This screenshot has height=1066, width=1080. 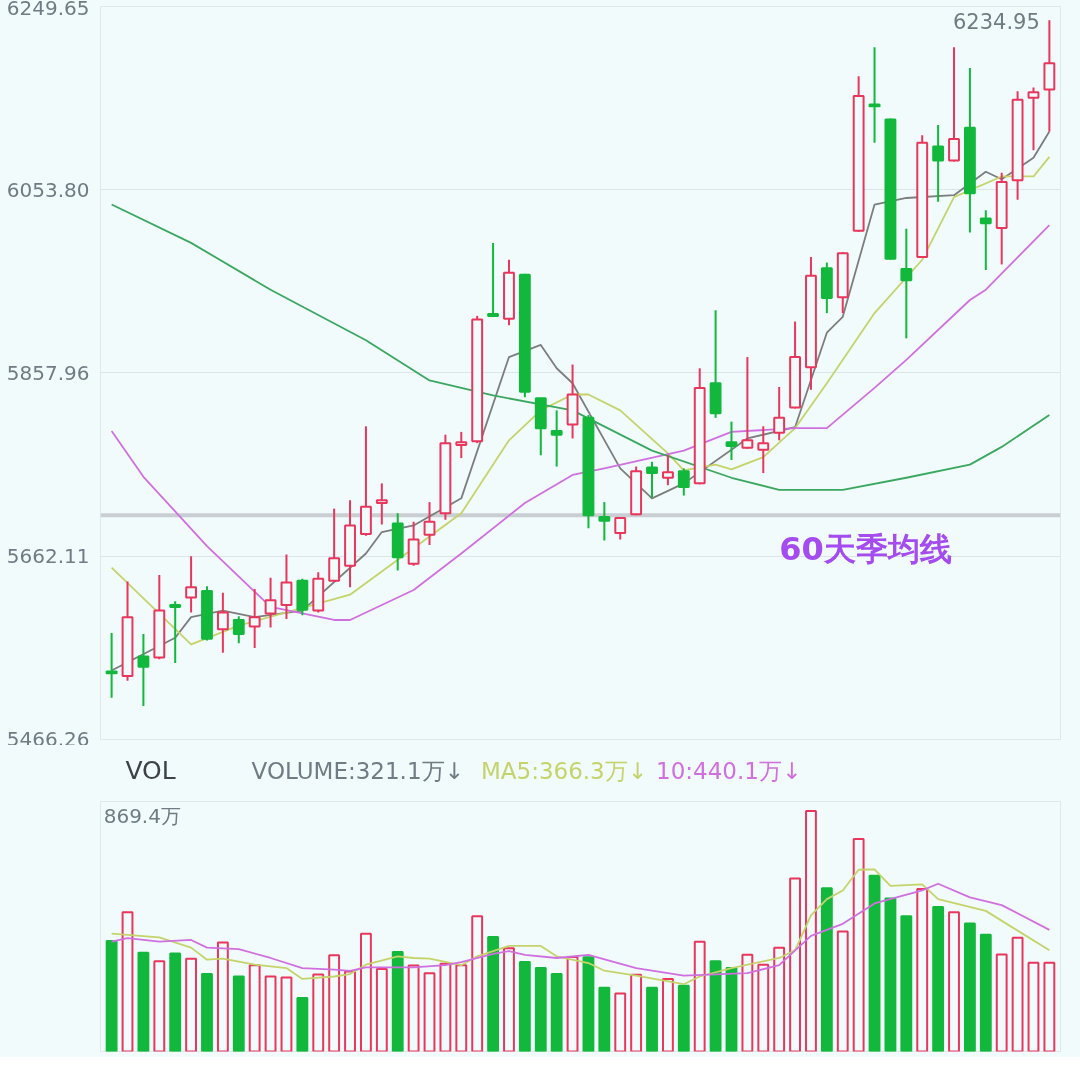 What do you see at coordinates (865, 548) in the screenshot?
I see `annotation: 60天季均线` at bounding box center [865, 548].